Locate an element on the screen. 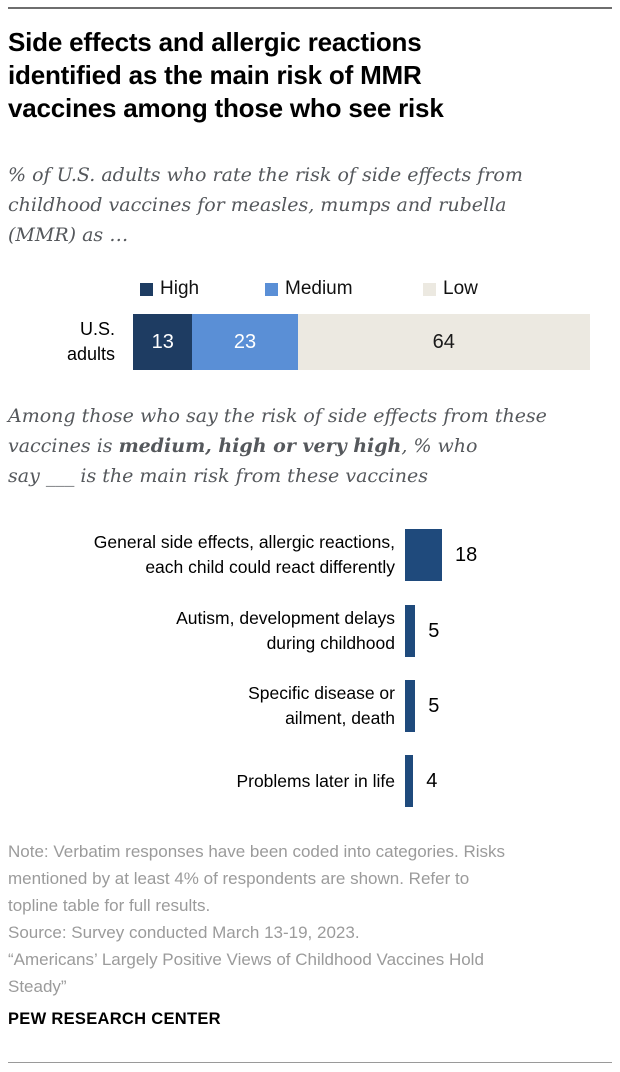 Image resolution: width=620 pixels, height=1072 pixels. legend-label-high: High is located at coordinates (180, 288).